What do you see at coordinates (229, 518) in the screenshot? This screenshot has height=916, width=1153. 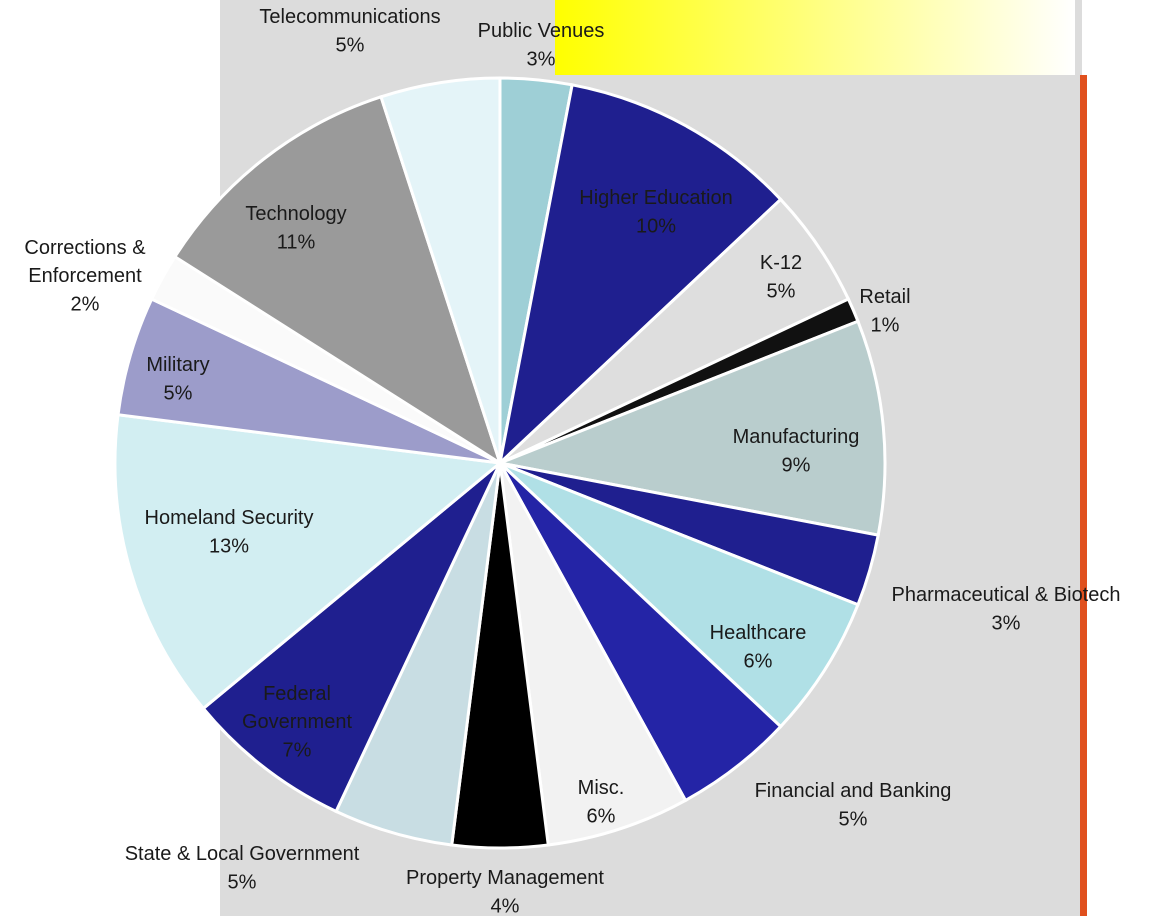 I see `slice-label: Homeland Security` at bounding box center [229, 518].